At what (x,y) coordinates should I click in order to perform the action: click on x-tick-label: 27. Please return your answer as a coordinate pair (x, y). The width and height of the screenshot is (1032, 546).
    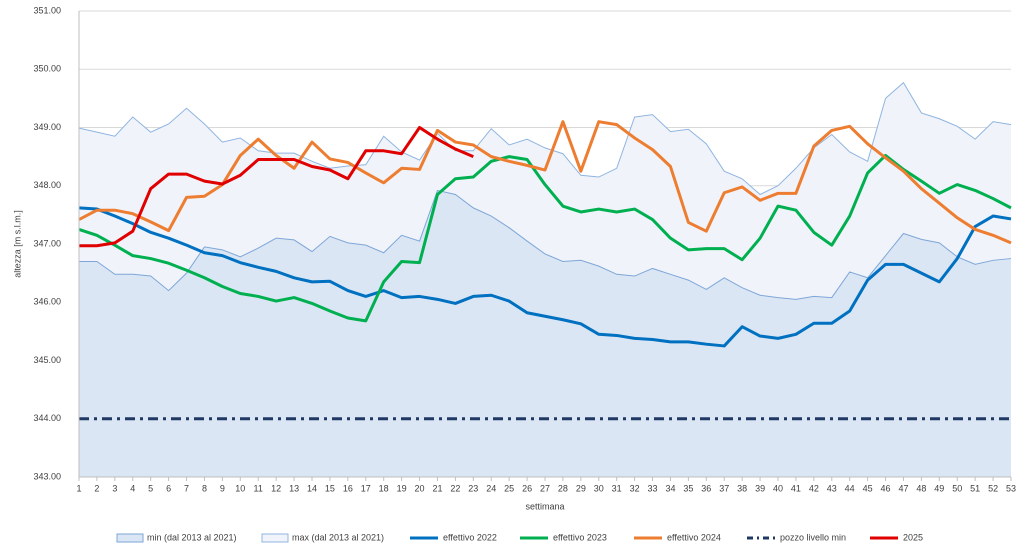
    Looking at the image, I should click on (545, 488).